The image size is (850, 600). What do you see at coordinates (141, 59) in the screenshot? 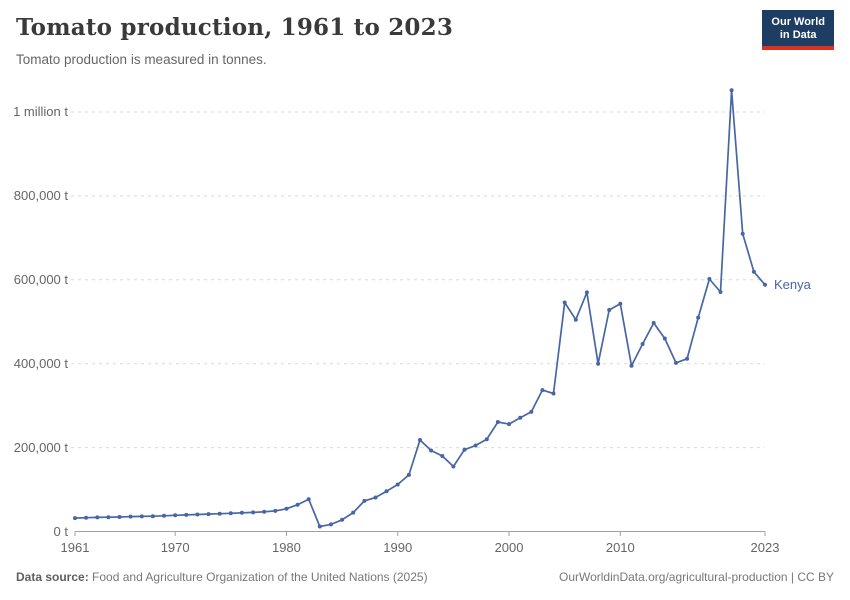
I see `chart-subtitle: Tomato production is measured in tonnes.` at bounding box center [141, 59].